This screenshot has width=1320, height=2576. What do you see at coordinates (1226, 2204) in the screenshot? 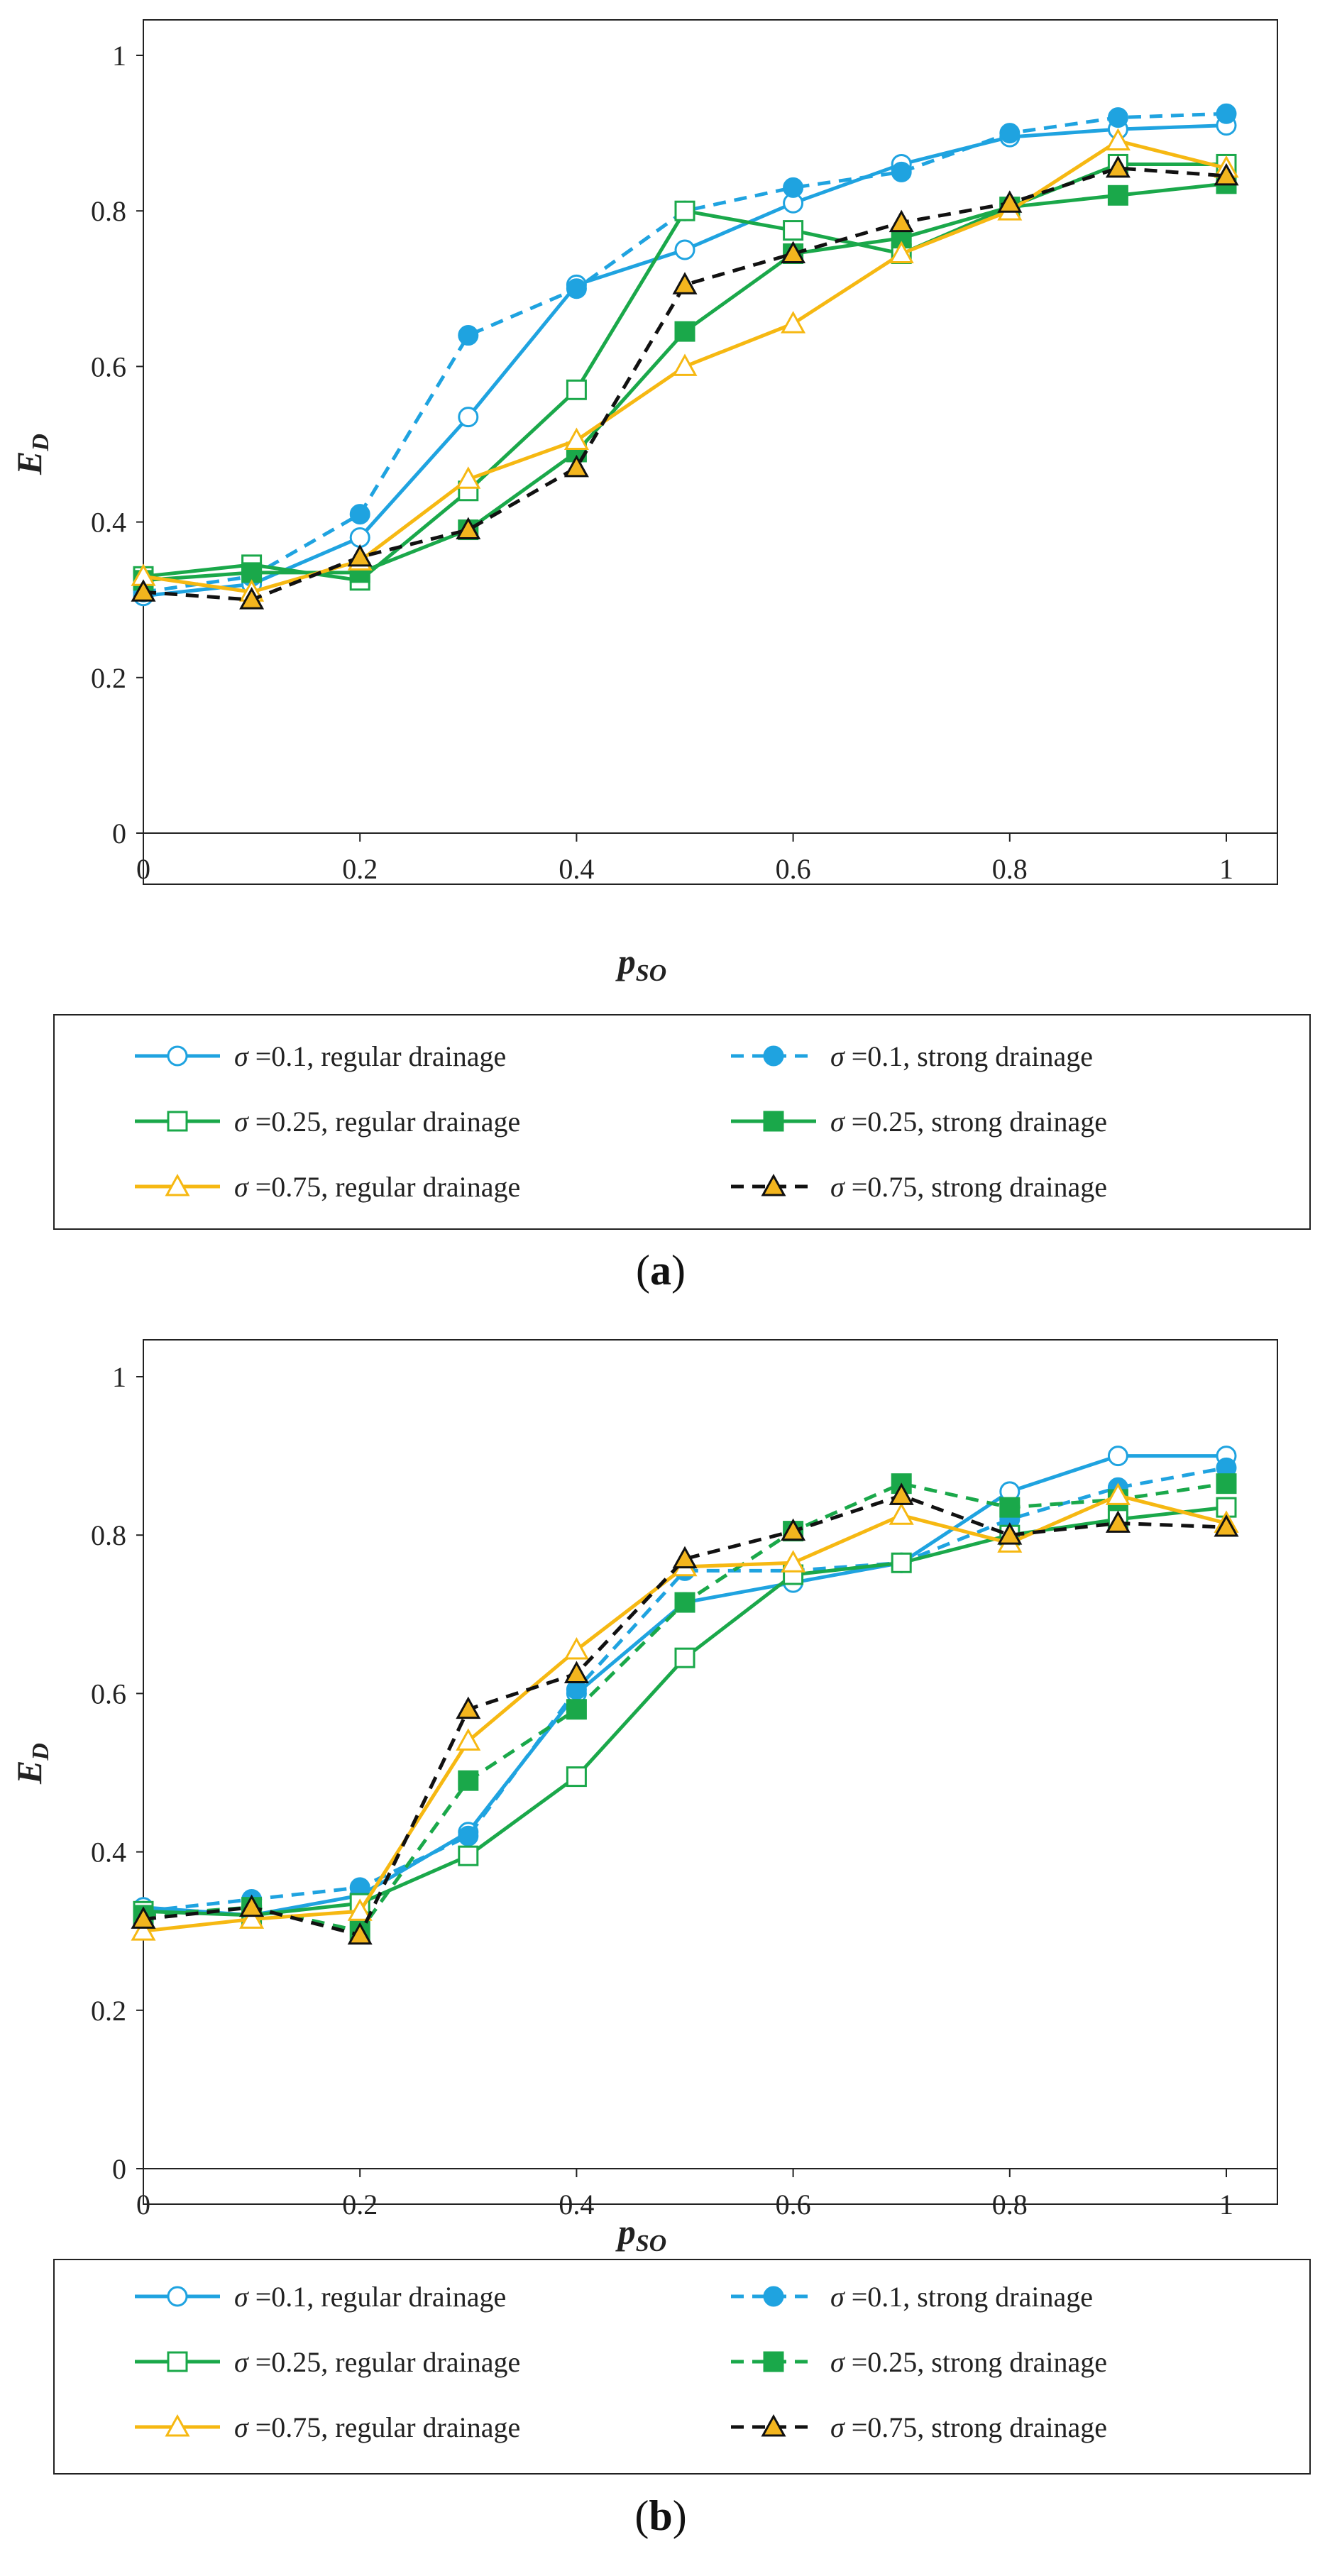
I see `panel-b-xtick-label-5: 1` at bounding box center [1226, 2204].